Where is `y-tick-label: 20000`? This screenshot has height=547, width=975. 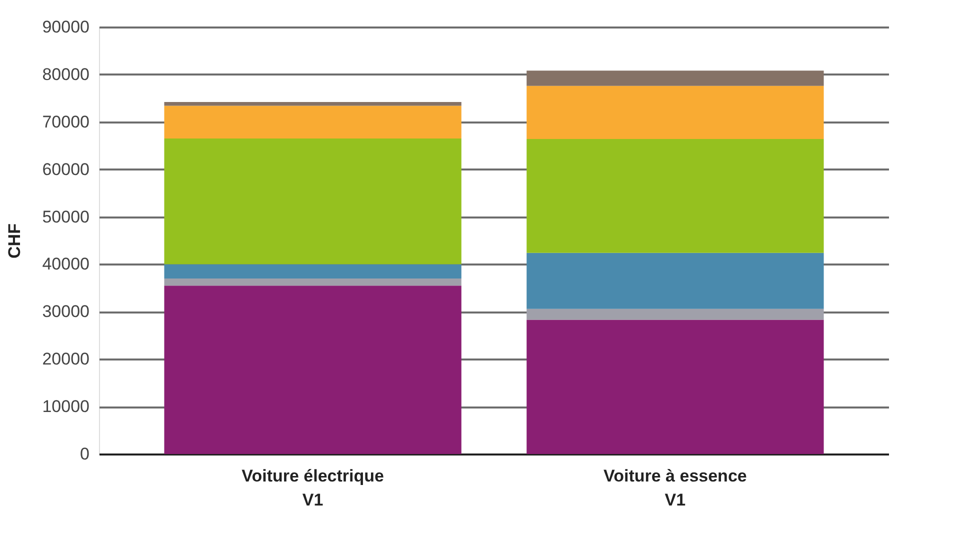
y-tick-label: 20000 is located at coordinates (66, 359).